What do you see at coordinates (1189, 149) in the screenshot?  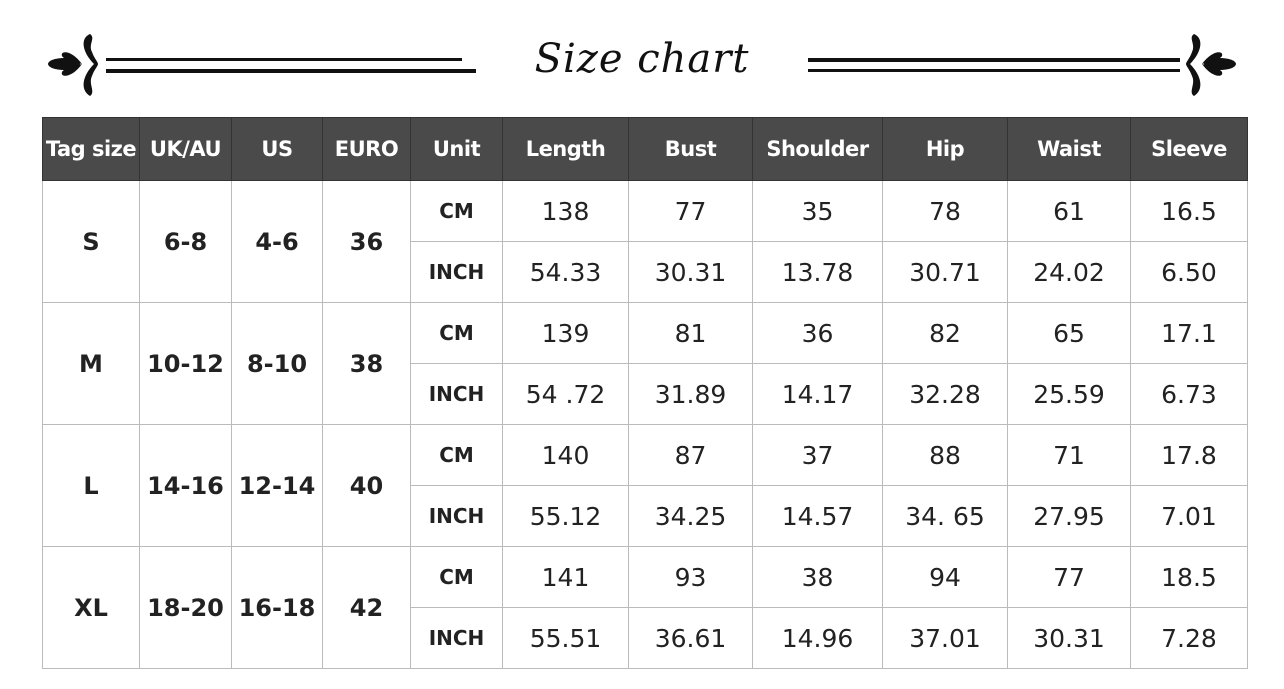 I see `column-header: Sleeve` at bounding box center [1189, 149].